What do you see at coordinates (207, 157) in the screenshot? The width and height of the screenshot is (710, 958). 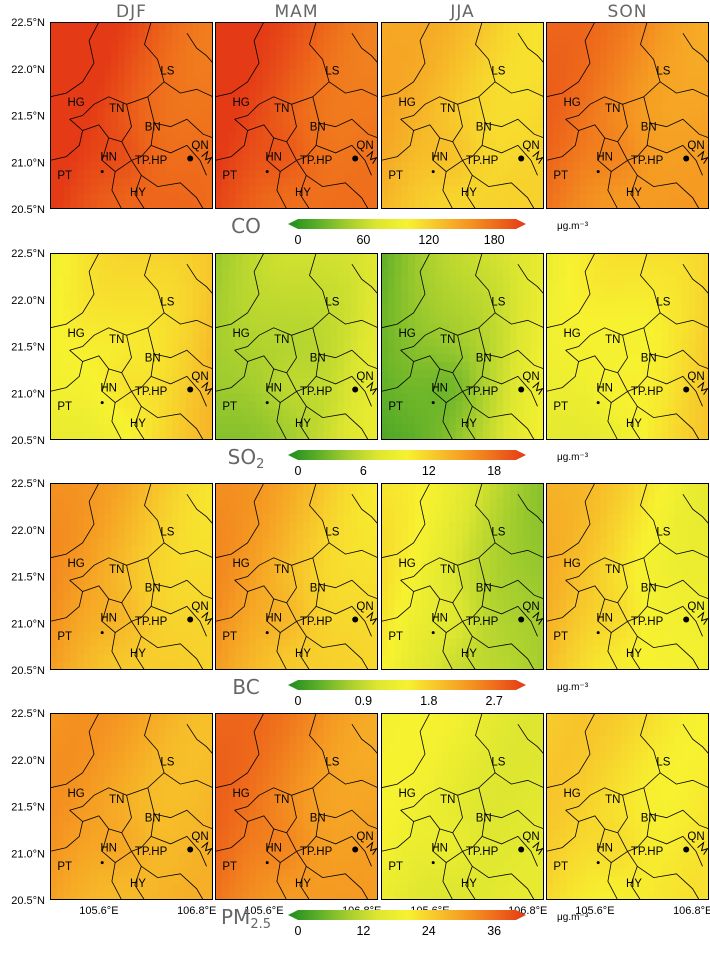 I see `coastline` at bounding box center [207, 157].